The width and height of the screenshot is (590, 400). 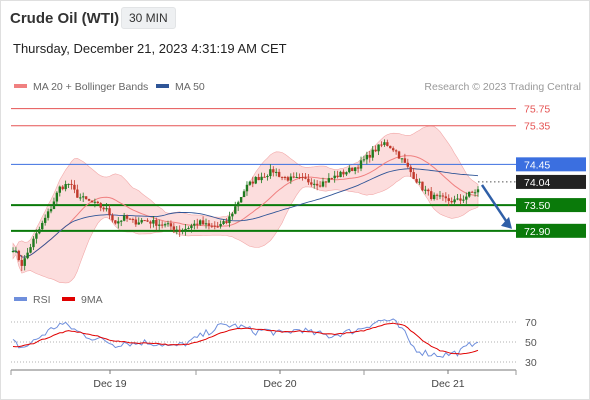 I want to click on rsi-legend-swatch, so click(x=20, y=299).